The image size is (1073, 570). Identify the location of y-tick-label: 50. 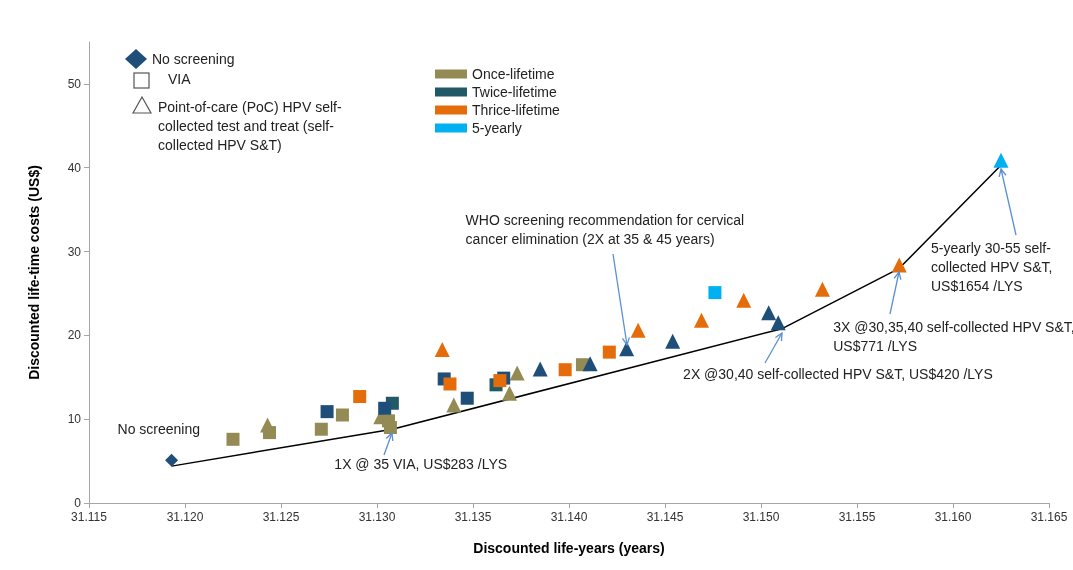
(74, 83).